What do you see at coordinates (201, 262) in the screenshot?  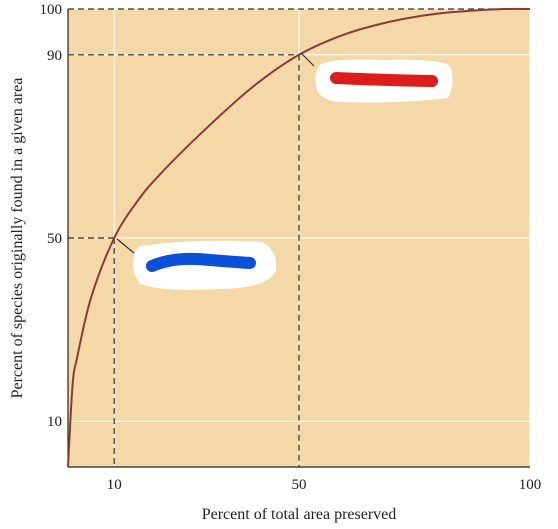 I see `blue-mark` at bounding box center [201, 262].